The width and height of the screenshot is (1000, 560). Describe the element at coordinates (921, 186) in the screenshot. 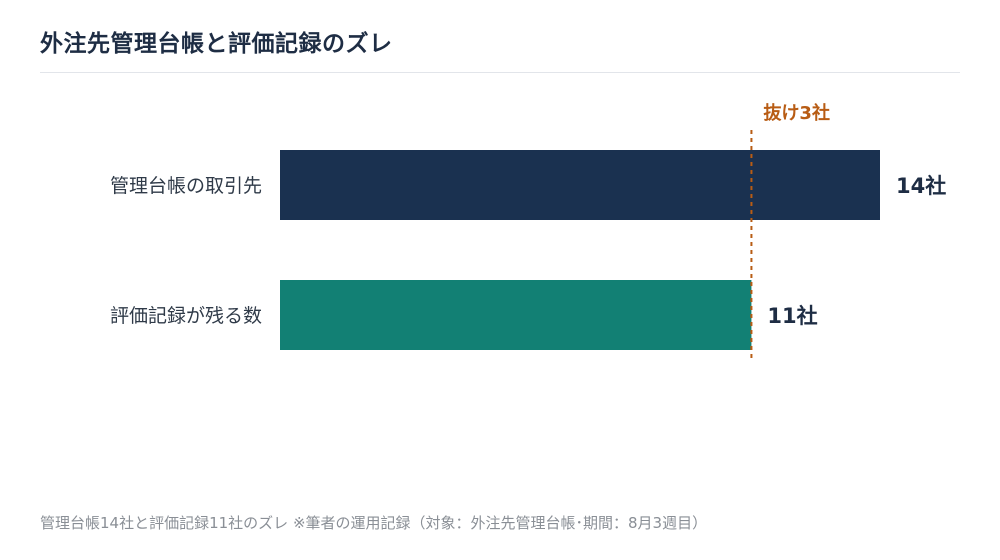

I see `value-label-1: 14社` at that location.